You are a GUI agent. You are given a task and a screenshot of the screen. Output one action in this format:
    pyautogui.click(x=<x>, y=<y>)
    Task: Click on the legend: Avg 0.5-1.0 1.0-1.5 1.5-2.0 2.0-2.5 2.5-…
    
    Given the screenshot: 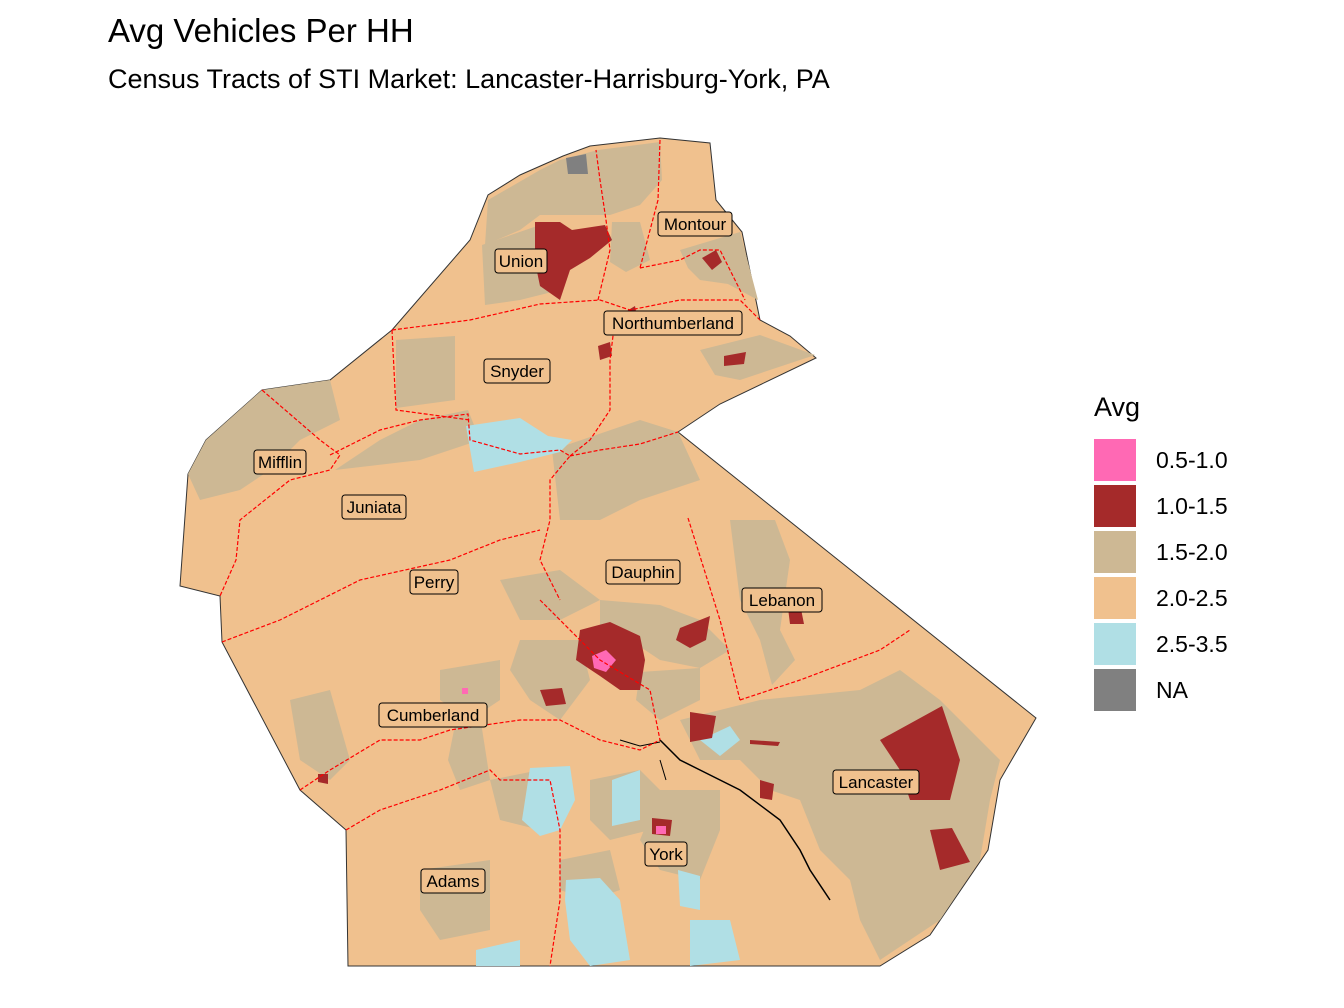 What is the action you would take?
    pyautogui.click(x=1161, y=552)
    